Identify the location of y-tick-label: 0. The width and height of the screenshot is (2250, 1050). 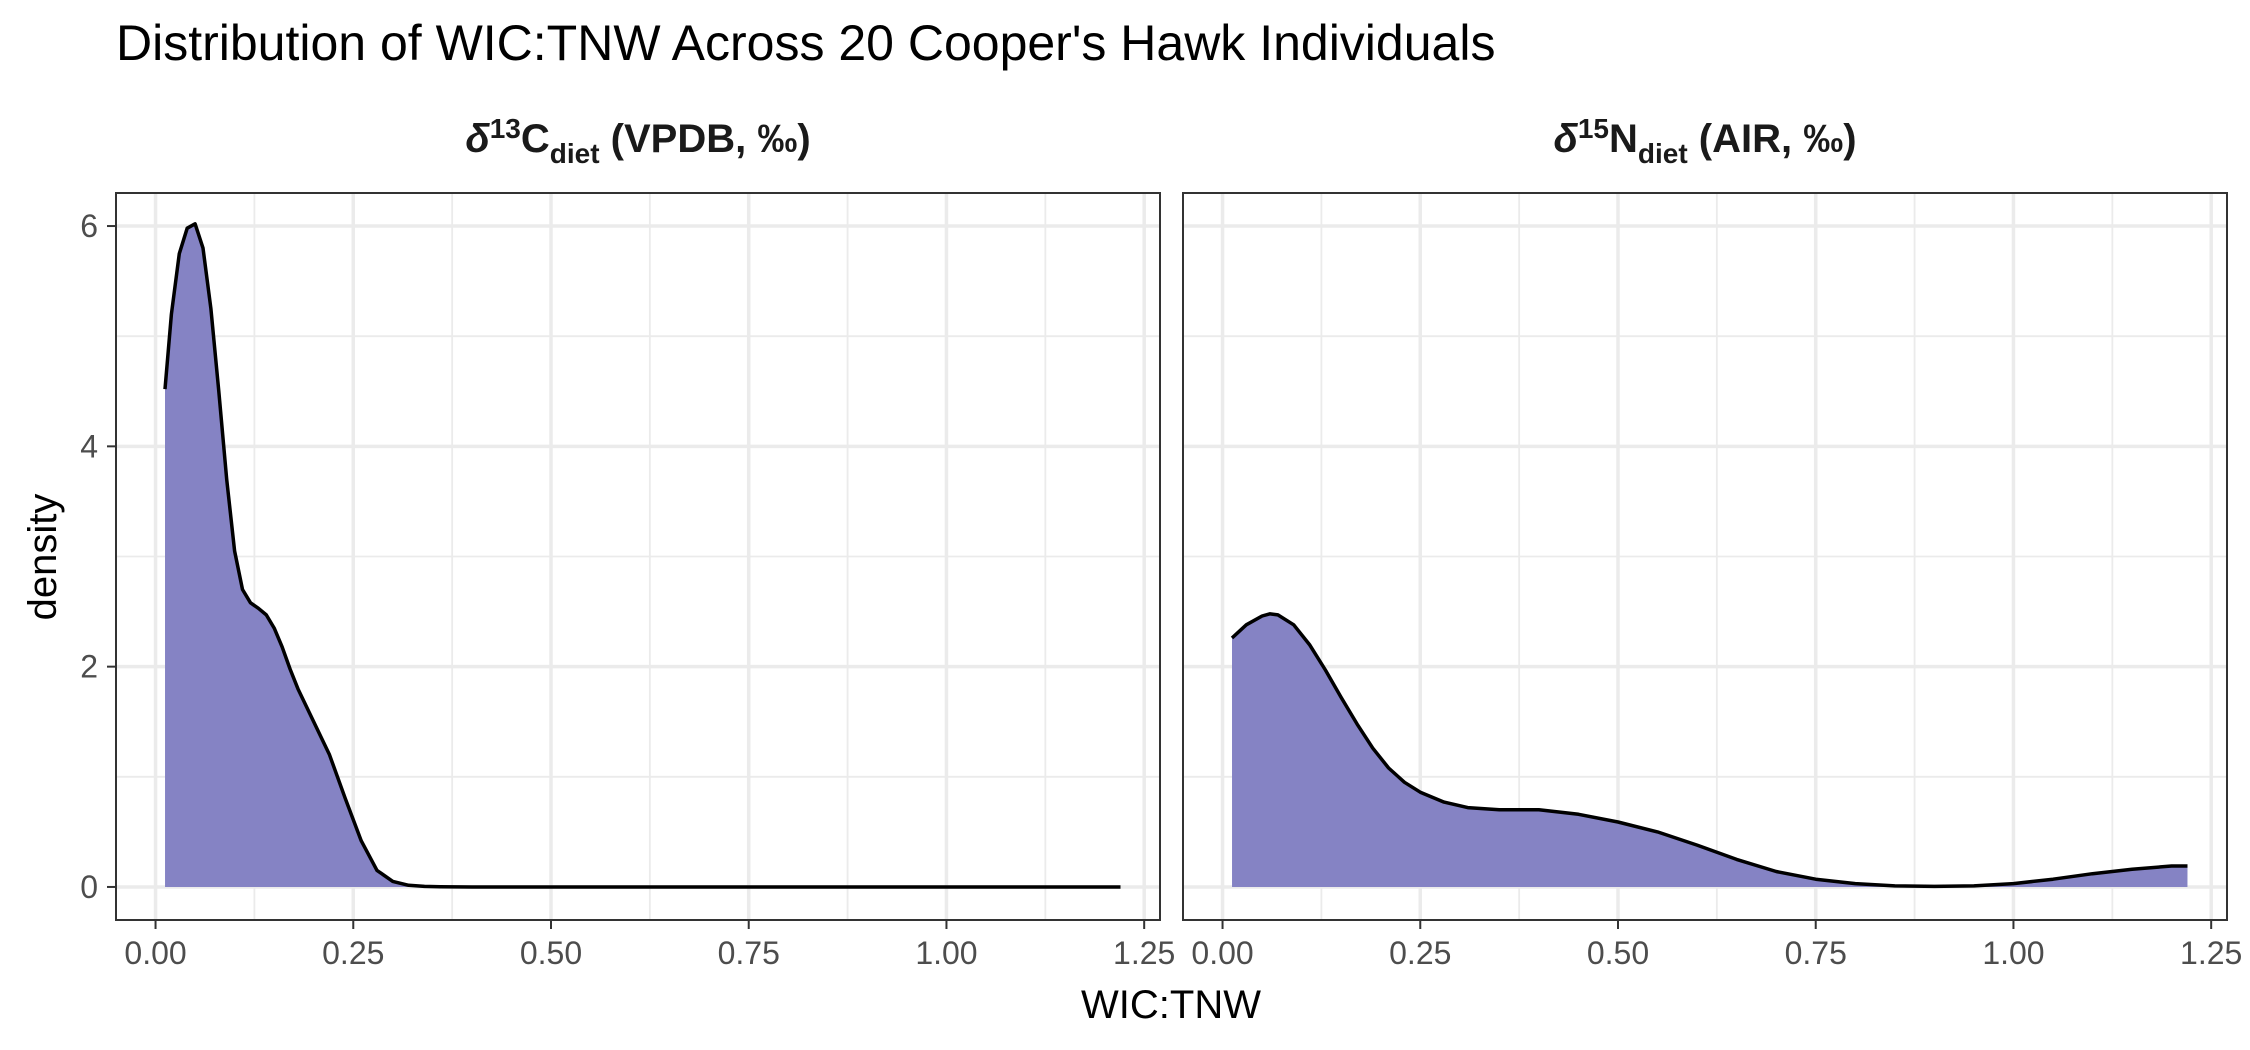
(89, 887).